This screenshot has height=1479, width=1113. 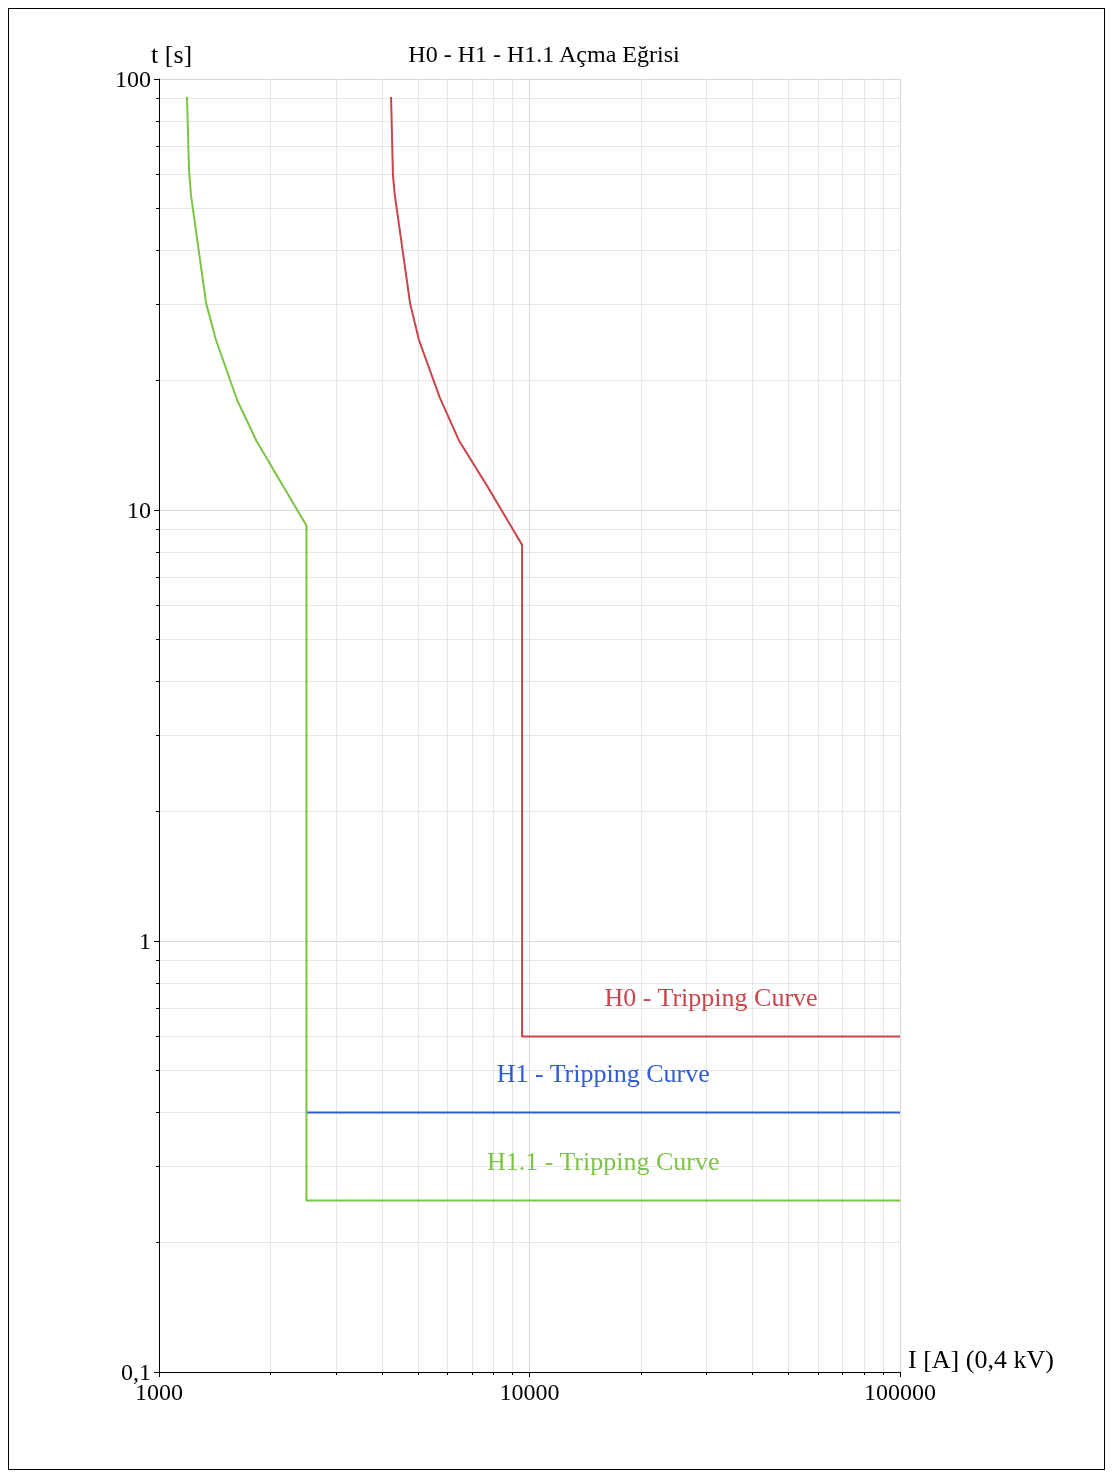 I want to click on y-tick-label: 10, so click(x=139, y=510).